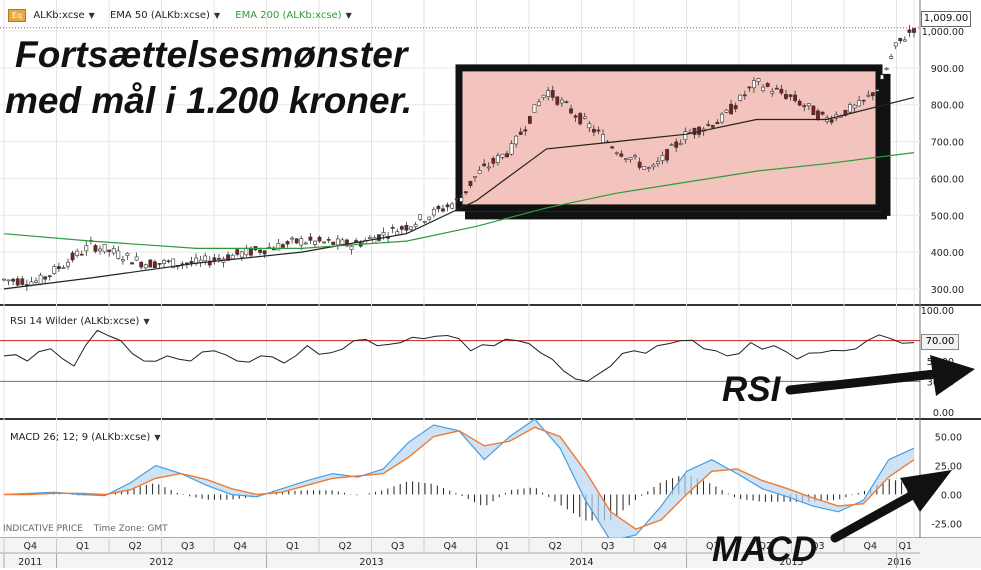 The height and width of the screenshot is (570, 981). Describe the element at coordinates (459, 355) in the screenshot. I see `rsi-line` at that location.